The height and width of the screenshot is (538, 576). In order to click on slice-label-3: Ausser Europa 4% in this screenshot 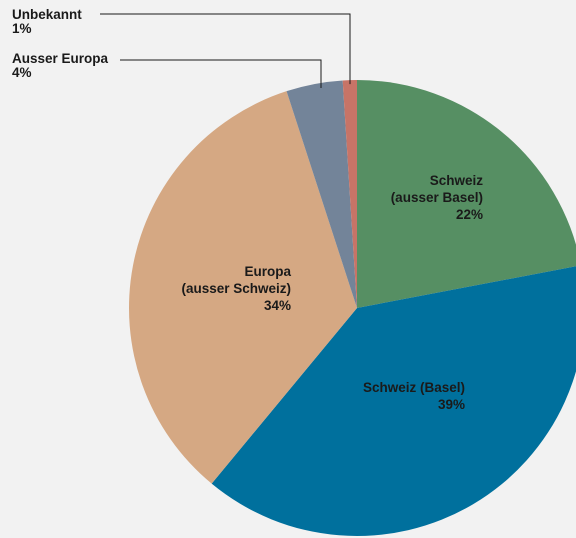, I will do `click(60, 65)`.